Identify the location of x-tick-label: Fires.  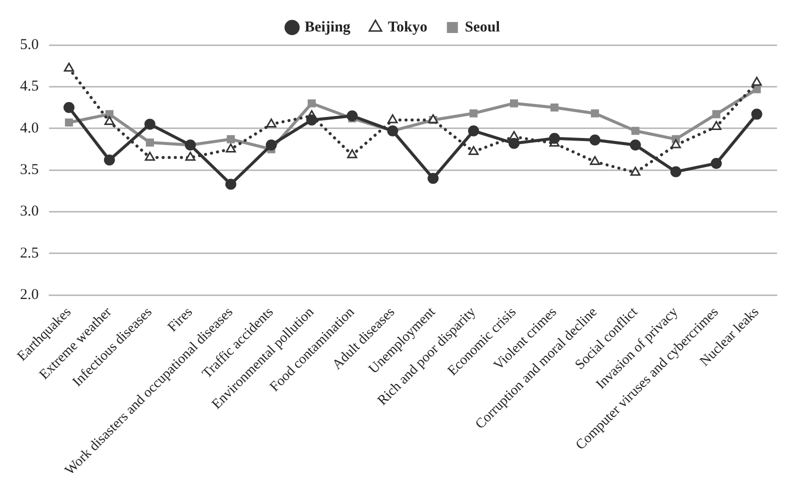
(180, 320).